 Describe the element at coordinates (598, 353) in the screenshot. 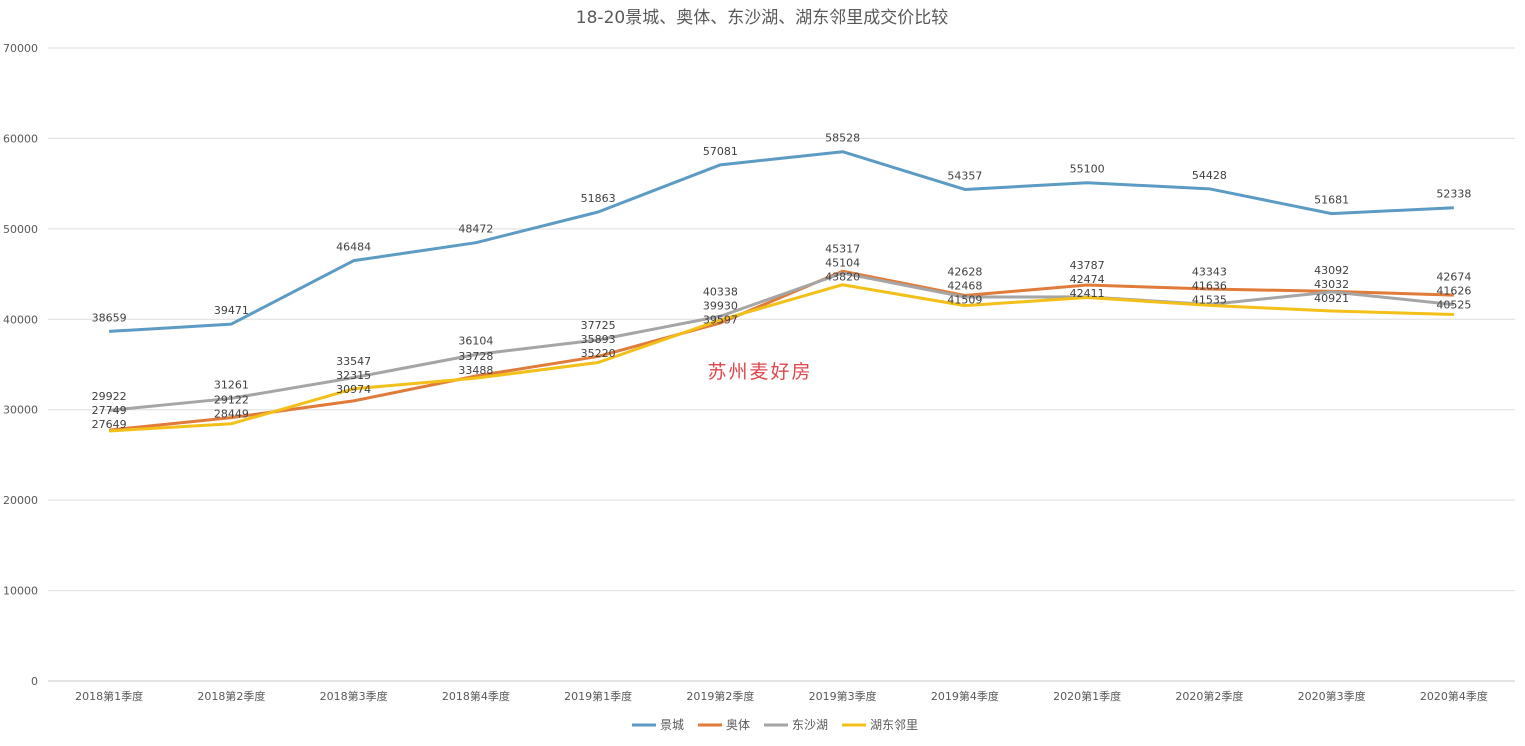

I see `data-label: 35220` at that location.